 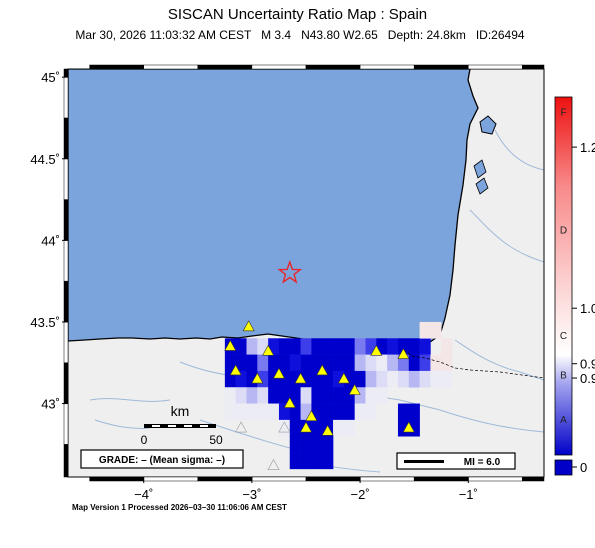 I want to click on seismic-stations, so click(x=319, y=395).